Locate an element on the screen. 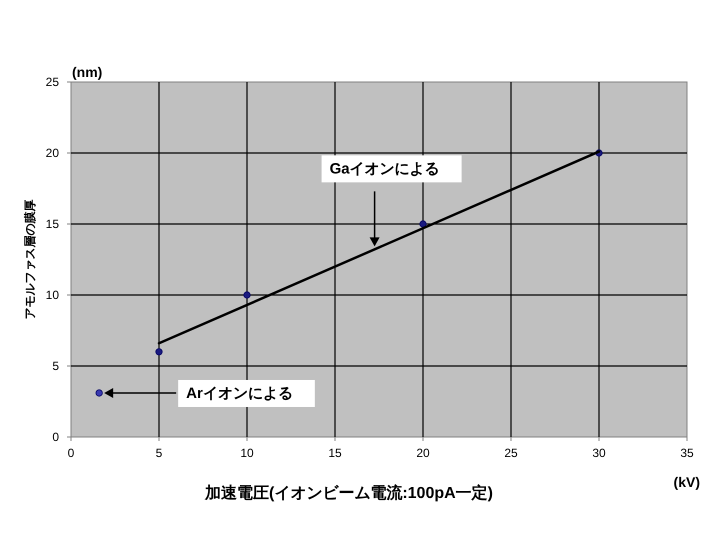 The image size is (720, 540). text: (kV) is located at coordinates (687, 482).